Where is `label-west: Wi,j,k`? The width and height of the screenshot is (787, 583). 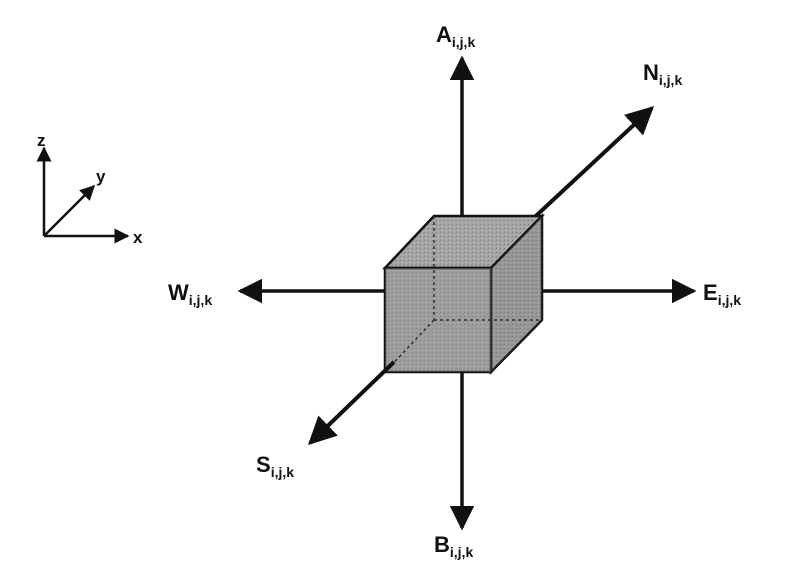 label-west: Wi,j,k is located at coordinates (190, 294).